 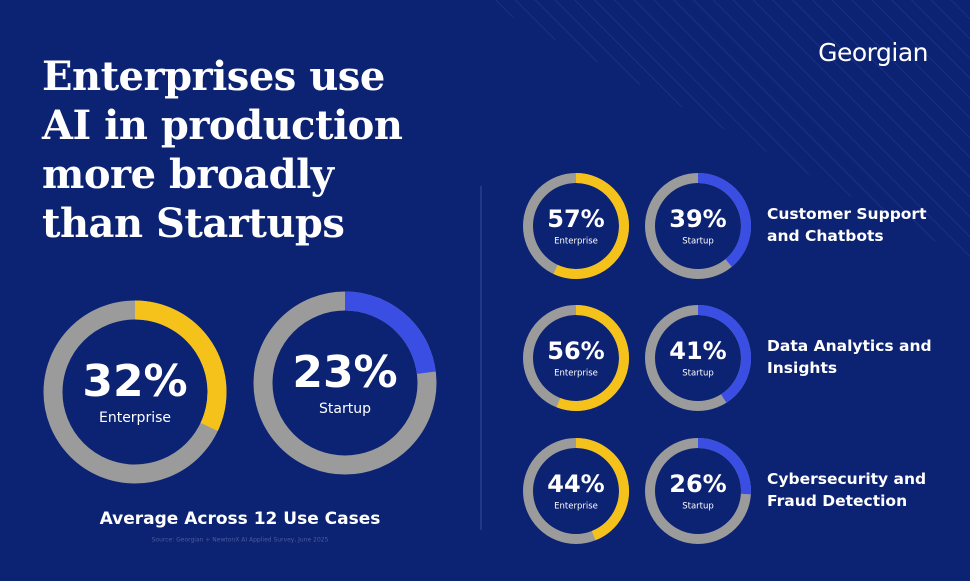 I want to click on donut-value-label: 39%, so click(x=697, y=219).